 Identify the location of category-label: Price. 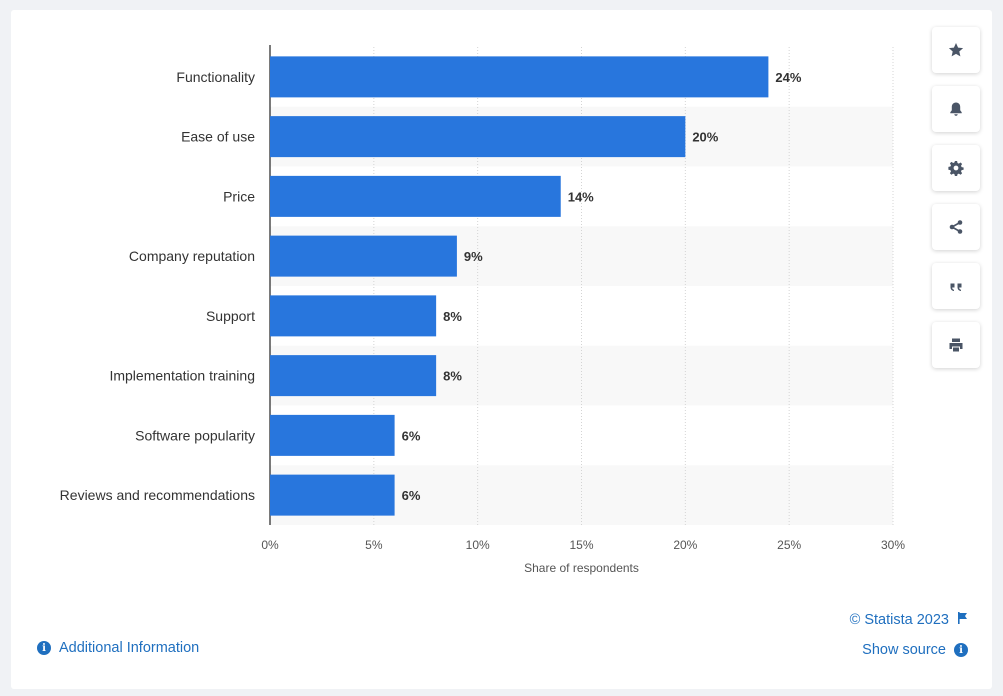
(239, 196).